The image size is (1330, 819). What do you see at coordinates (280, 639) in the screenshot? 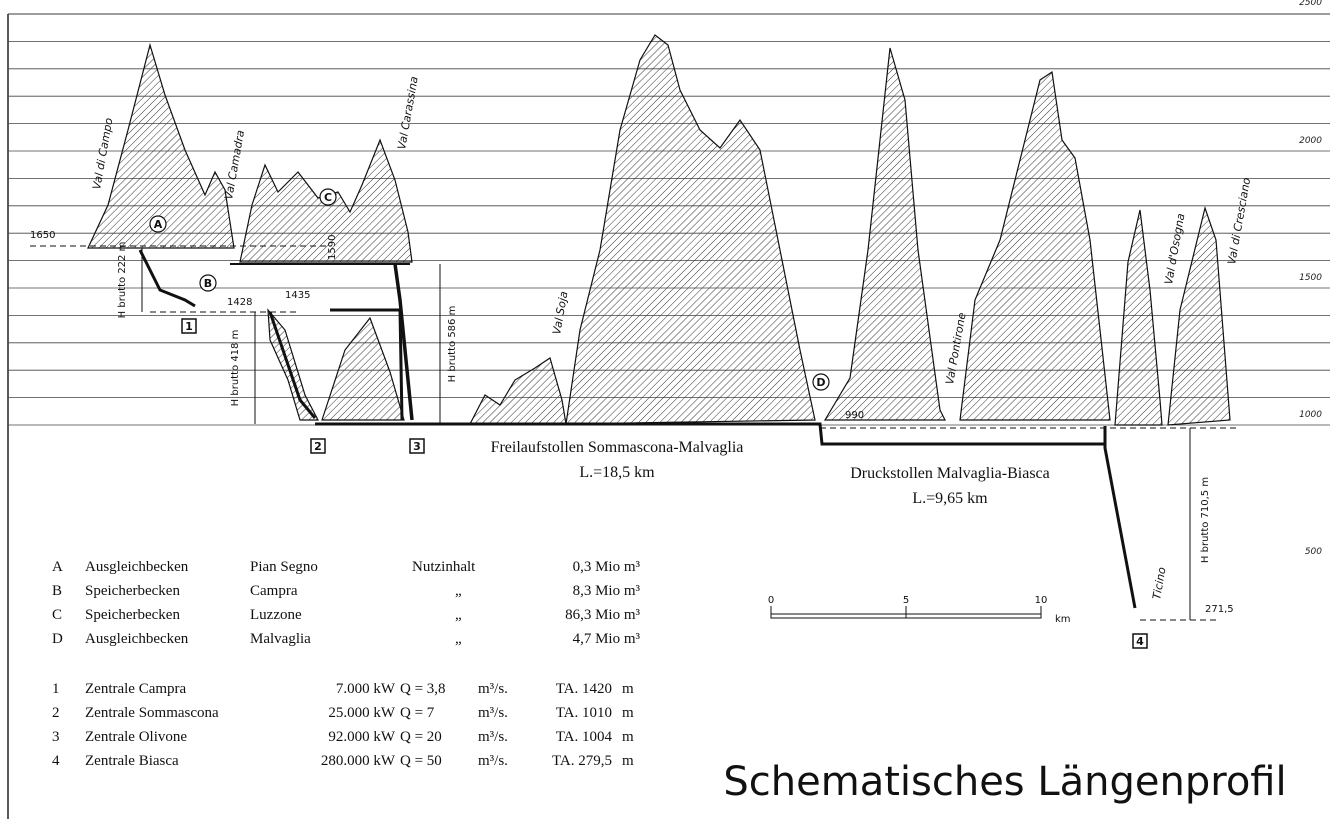
I see `basin-cell: Malvaglia` at bounding box center [280, 639].